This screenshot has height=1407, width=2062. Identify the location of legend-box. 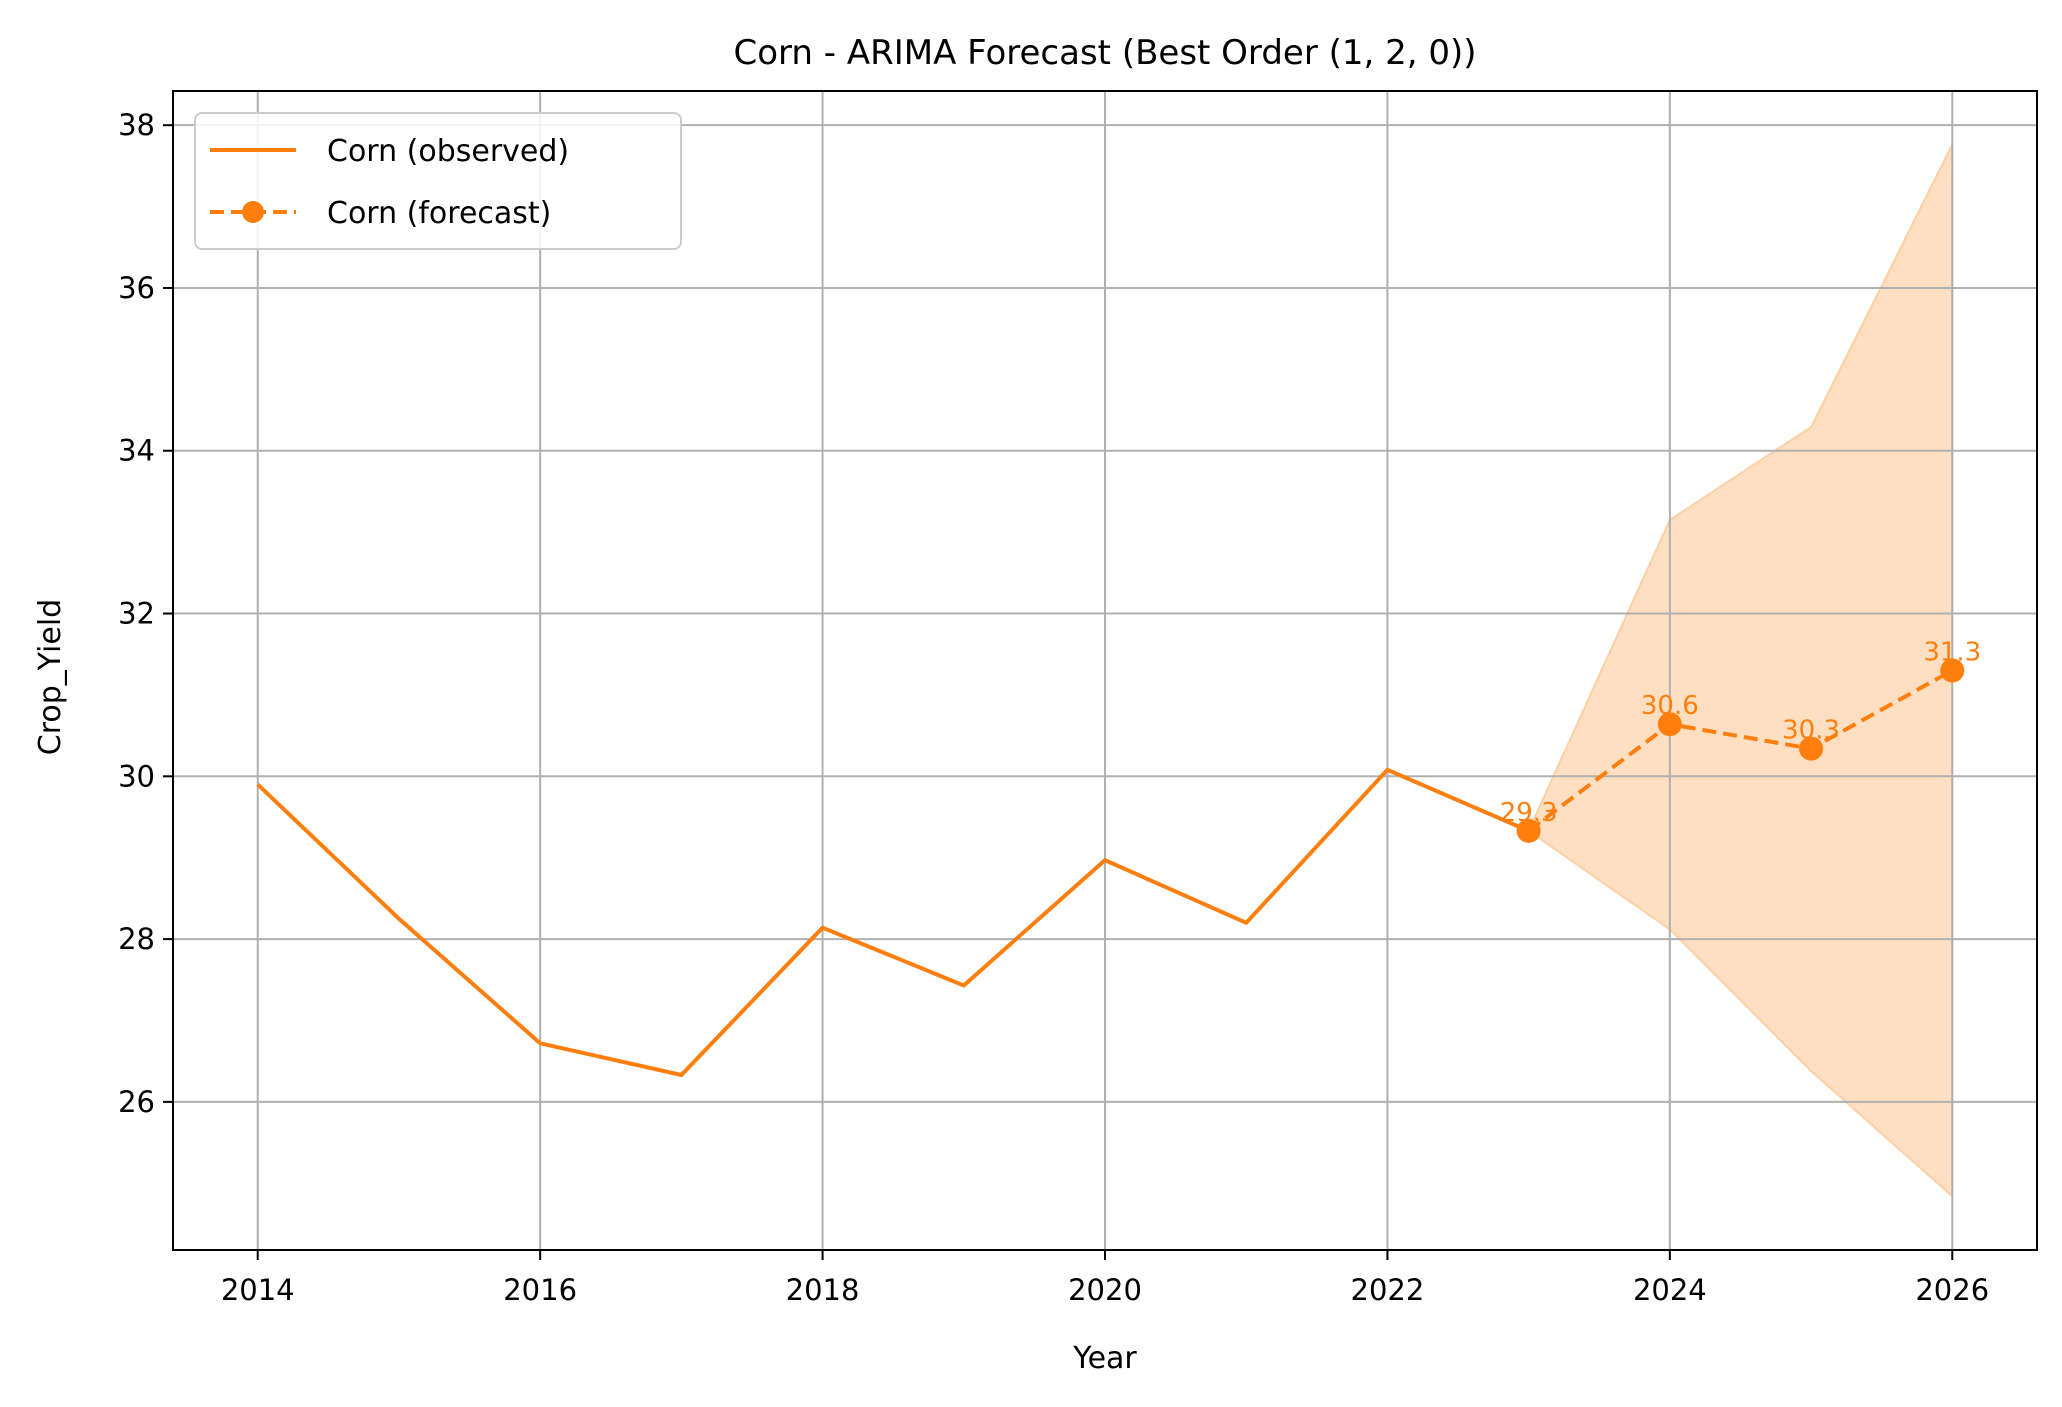
(438, 181).